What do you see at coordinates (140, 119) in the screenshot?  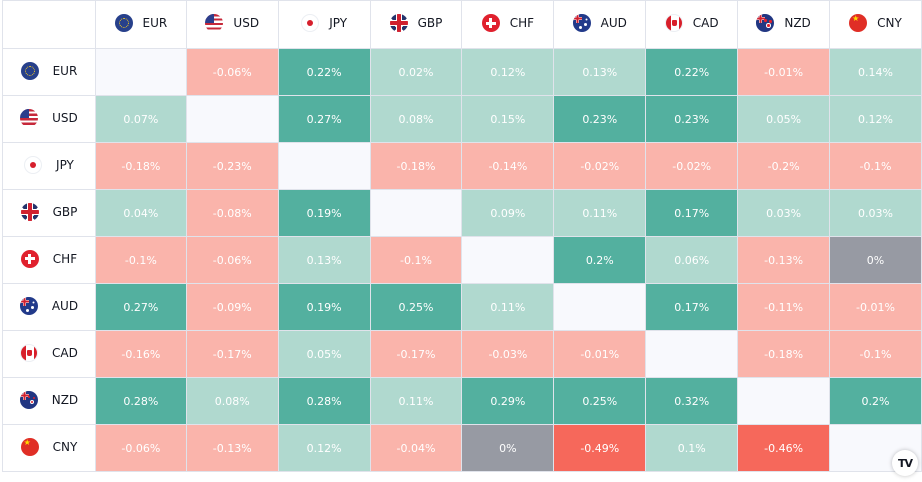 I see `rate-cell-usd-eur: 0.07%` at bounding box center [140, 119].